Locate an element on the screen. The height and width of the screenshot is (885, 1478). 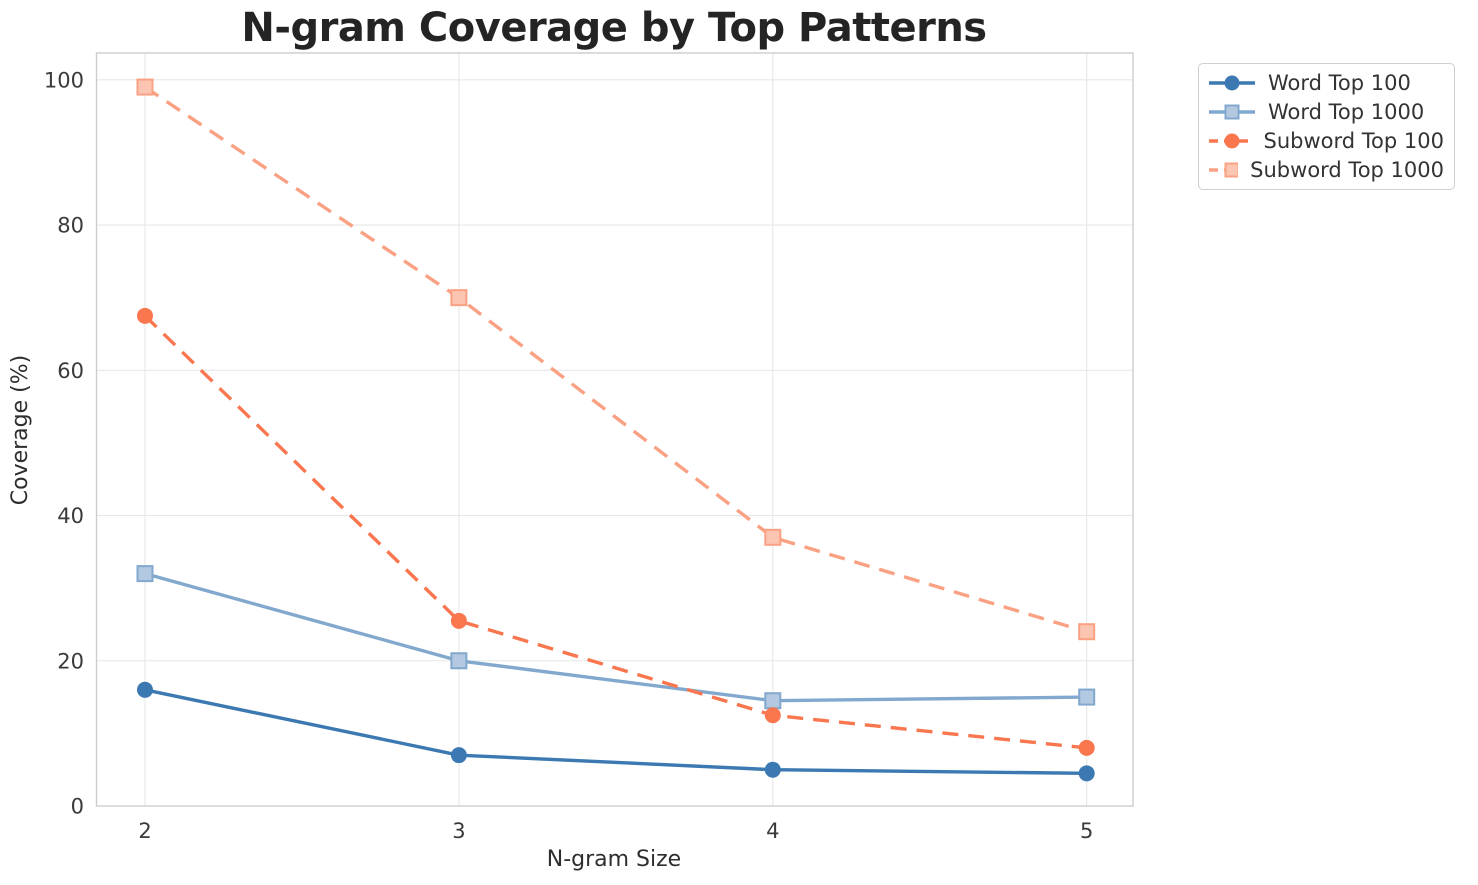
legend-label: Subword Top 100 is located at coordinates (1353, 141).